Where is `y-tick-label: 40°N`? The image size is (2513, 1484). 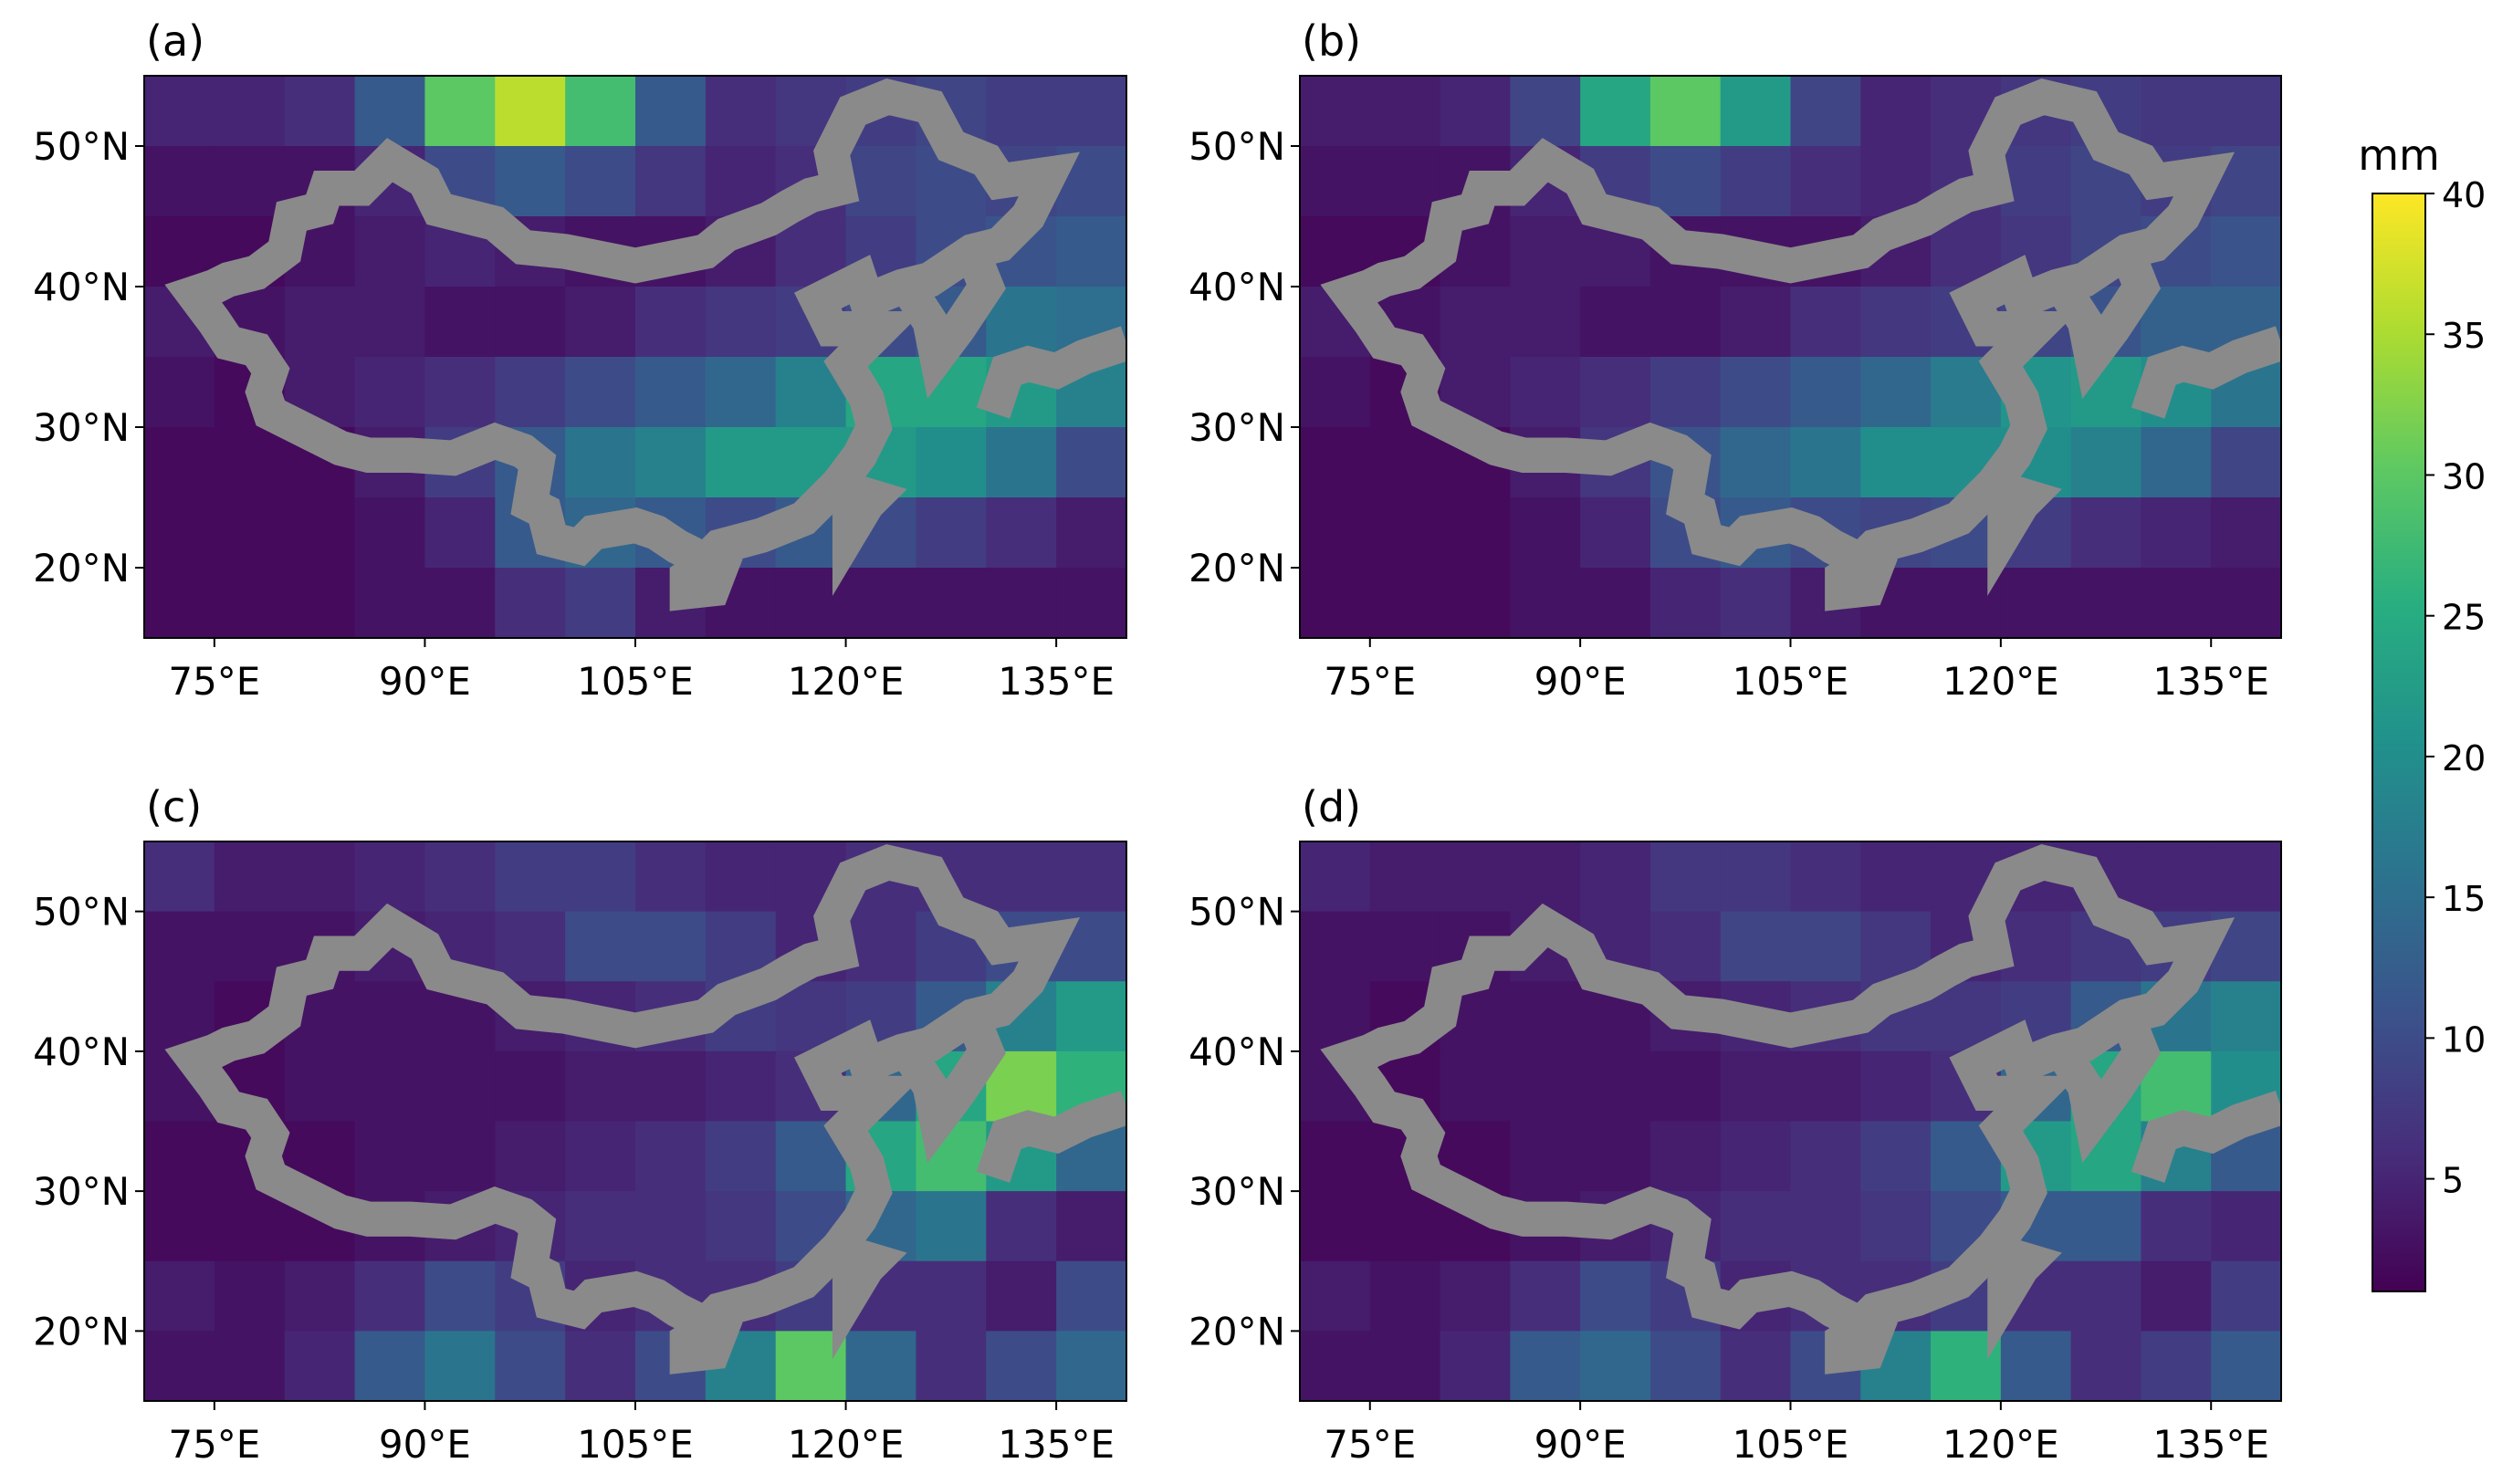
y-tick-label: 40°N is located at coordinates (81, 287).